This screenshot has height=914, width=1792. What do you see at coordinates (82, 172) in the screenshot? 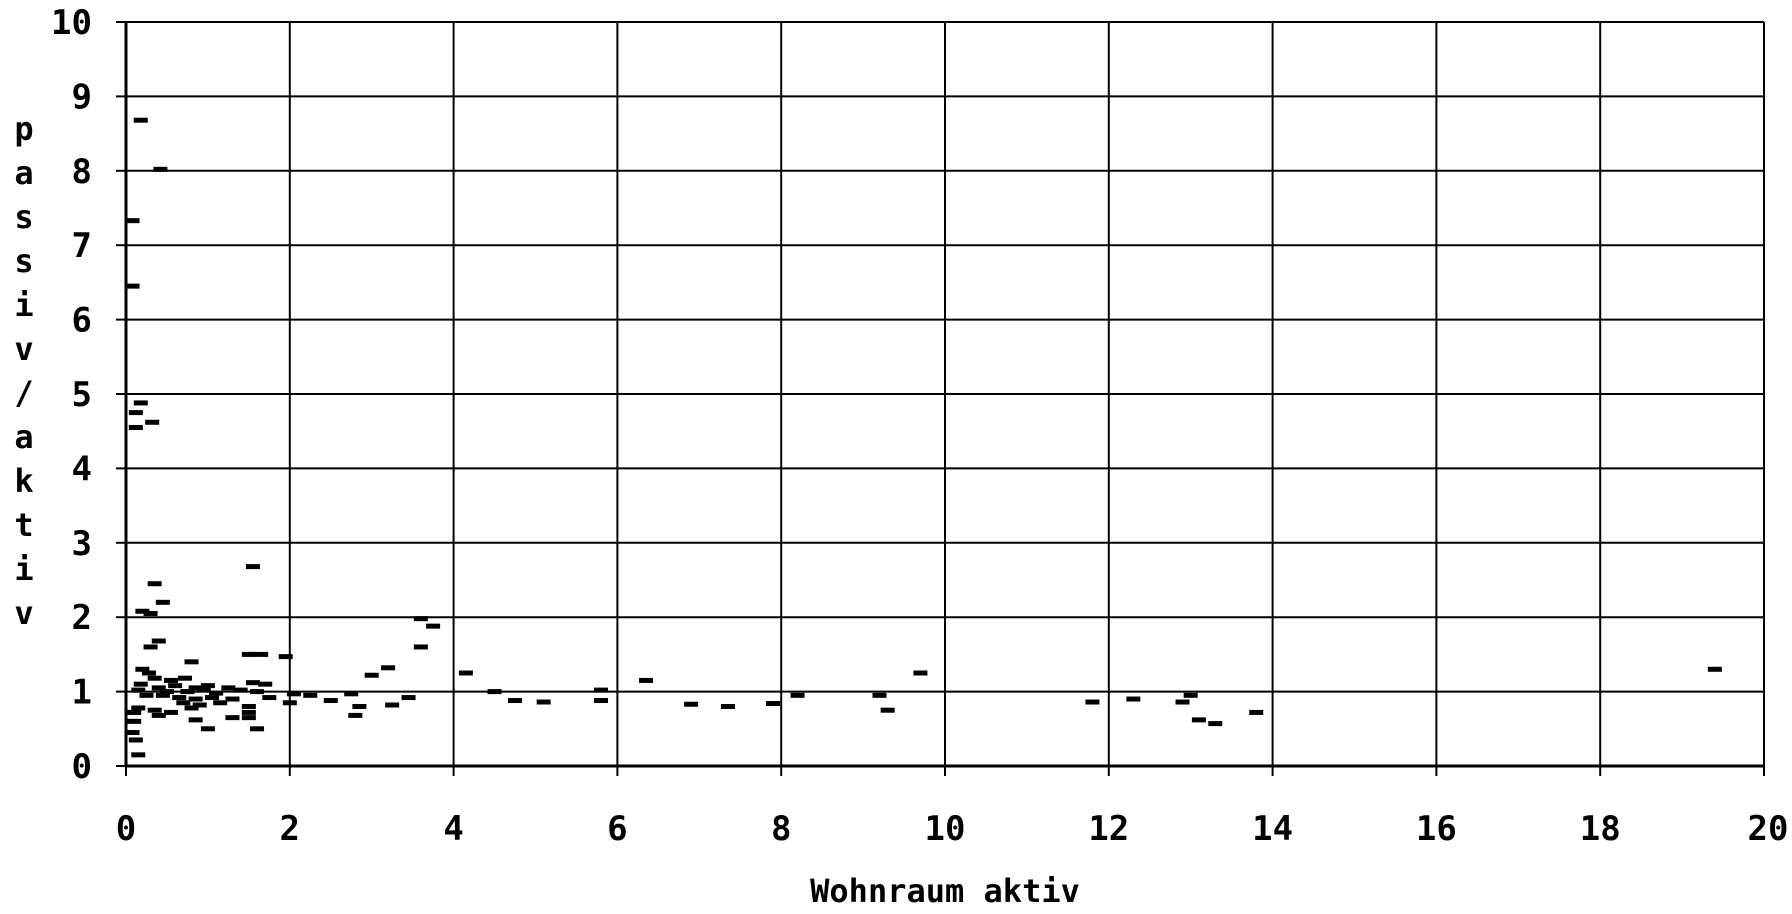
I see `y-tick-label: 8` at bounding box center [82, 172].